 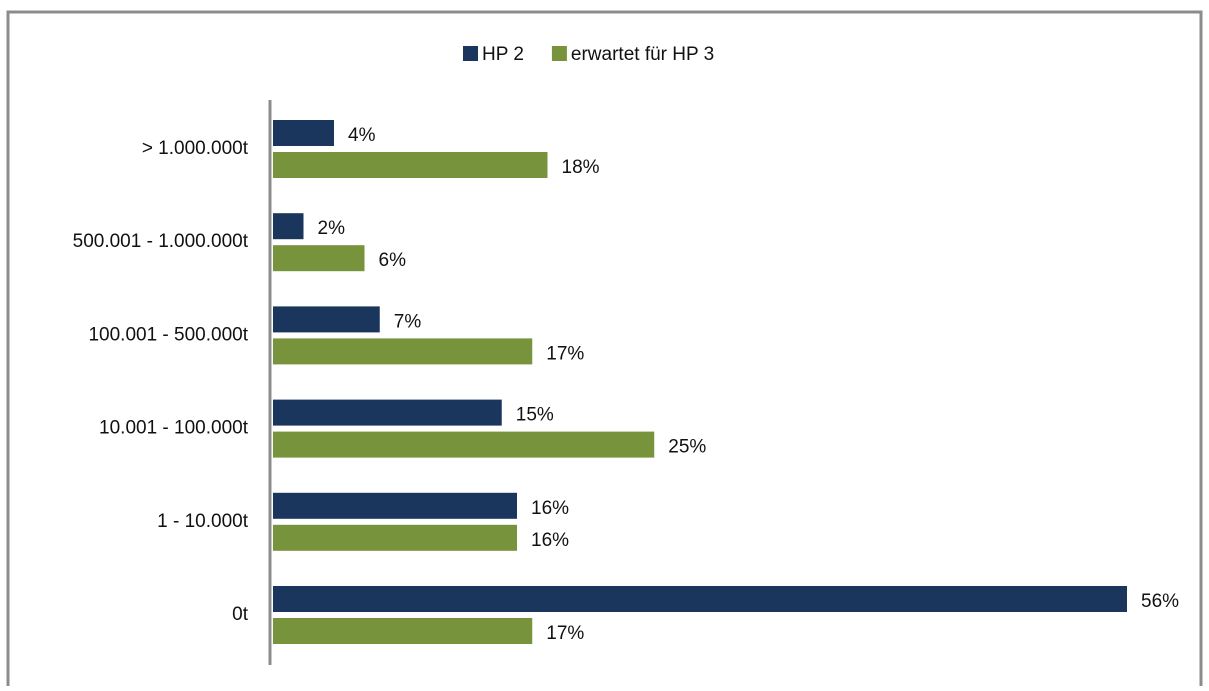 I want to click on data-label: 2%, so click(x=332, y=228).